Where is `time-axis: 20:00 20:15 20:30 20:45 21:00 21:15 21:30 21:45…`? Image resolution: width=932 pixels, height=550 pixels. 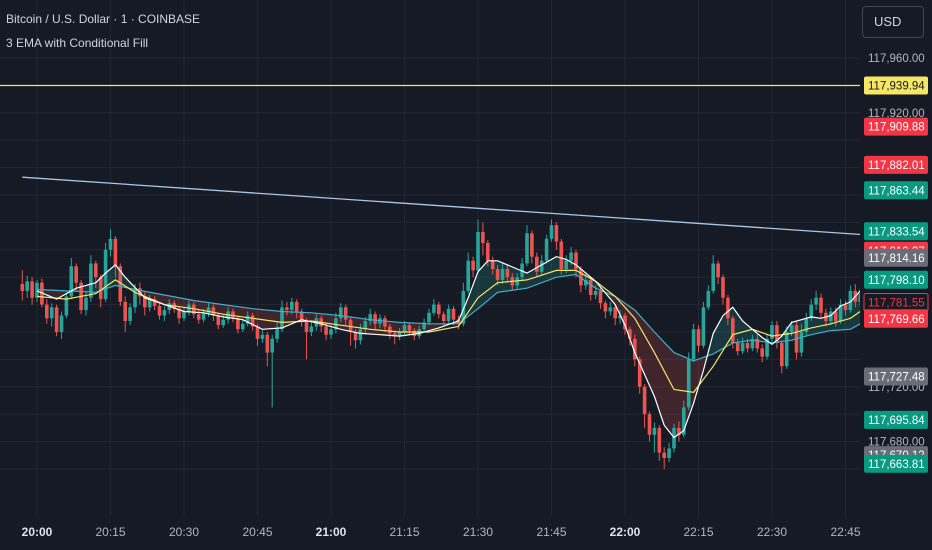 time-axis: 20:00 20:15 20:30 20:45 21:00 21:15 21:30 21:45… is located at coordinates (430, 532).